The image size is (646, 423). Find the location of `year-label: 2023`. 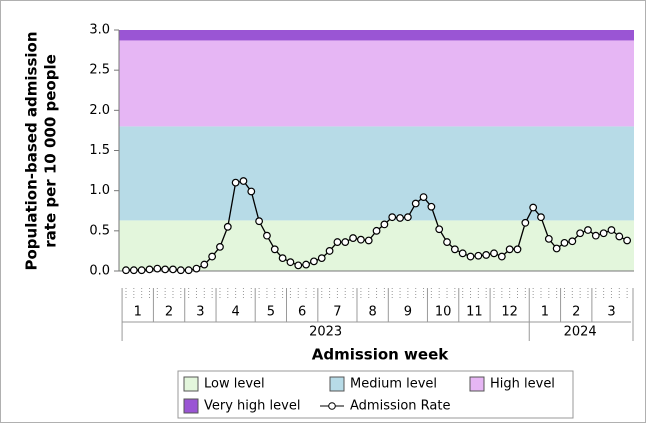

year-label: 2023 is located at coordinates (325, 332).